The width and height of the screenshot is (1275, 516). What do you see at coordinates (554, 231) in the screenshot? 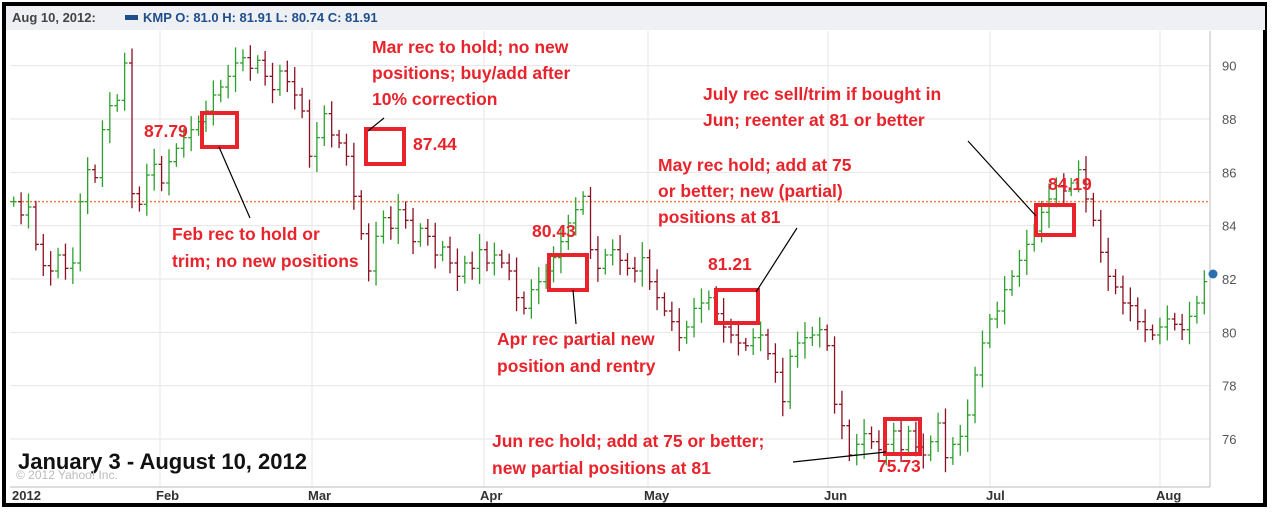
I see `label-80-43: 80.43` at bounding box center [554, 231].